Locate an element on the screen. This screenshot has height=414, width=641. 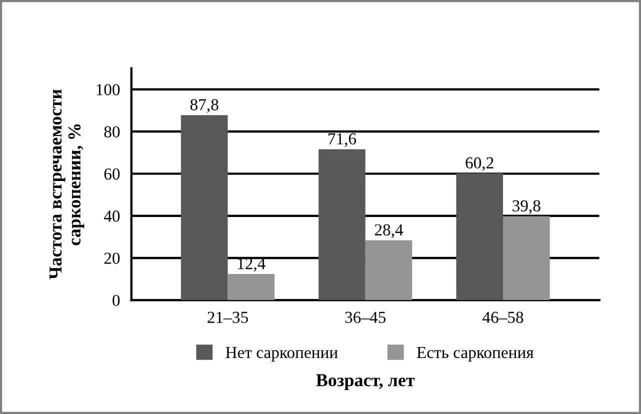
x-axis-title: Возраст, лет is located at coordinates (365, 382).